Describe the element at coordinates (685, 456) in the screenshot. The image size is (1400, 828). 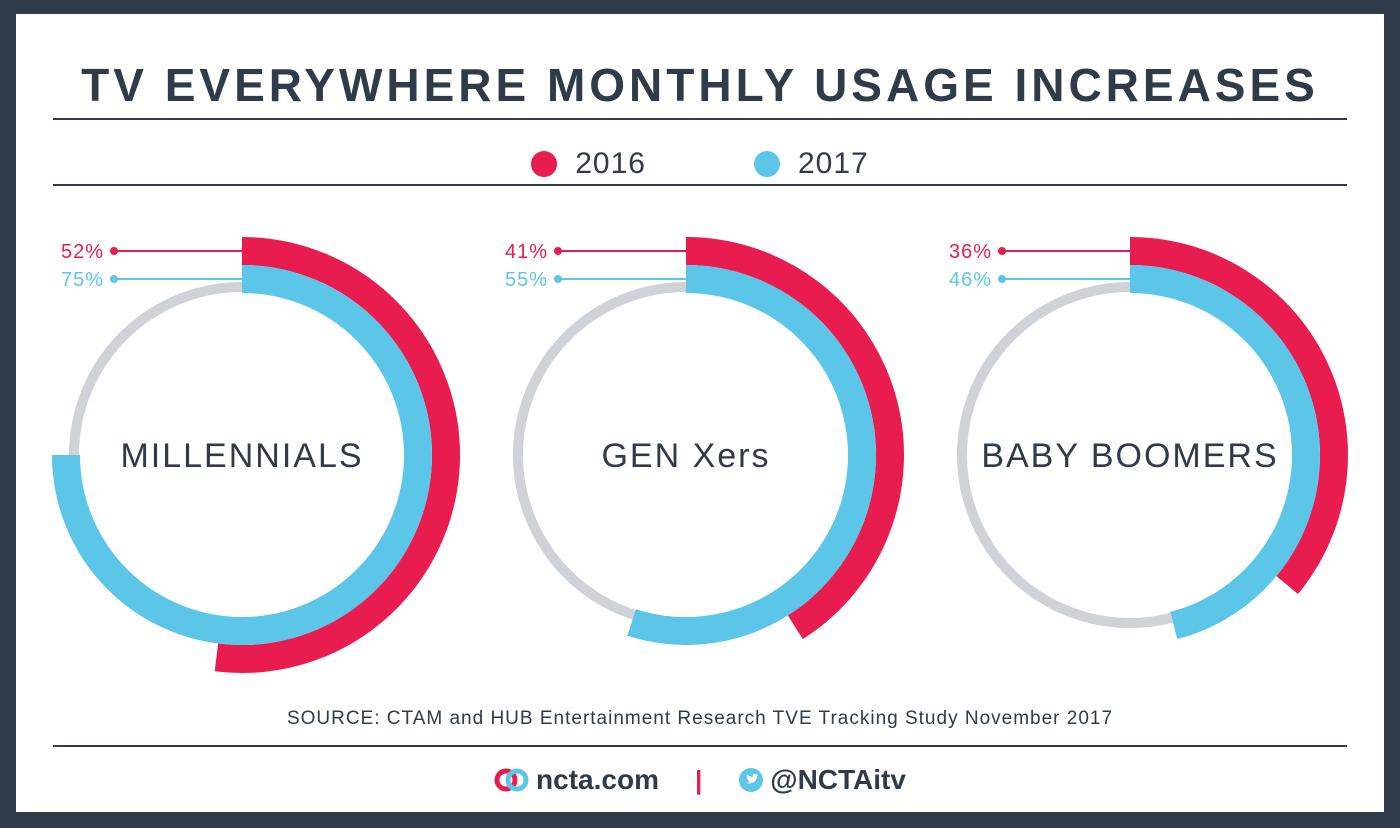
I see `category-label-gen-xers: GEN Xers` at that location.